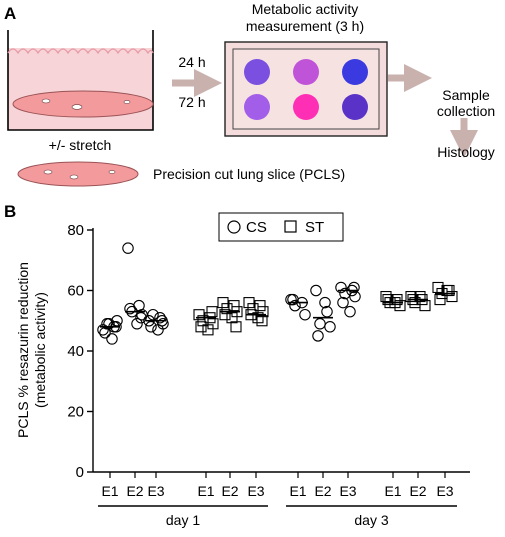  Describe the element at coordinates (305, 26) in the screenshot. I see `measurement-title-line-2: measurement (3 h)` at that location.